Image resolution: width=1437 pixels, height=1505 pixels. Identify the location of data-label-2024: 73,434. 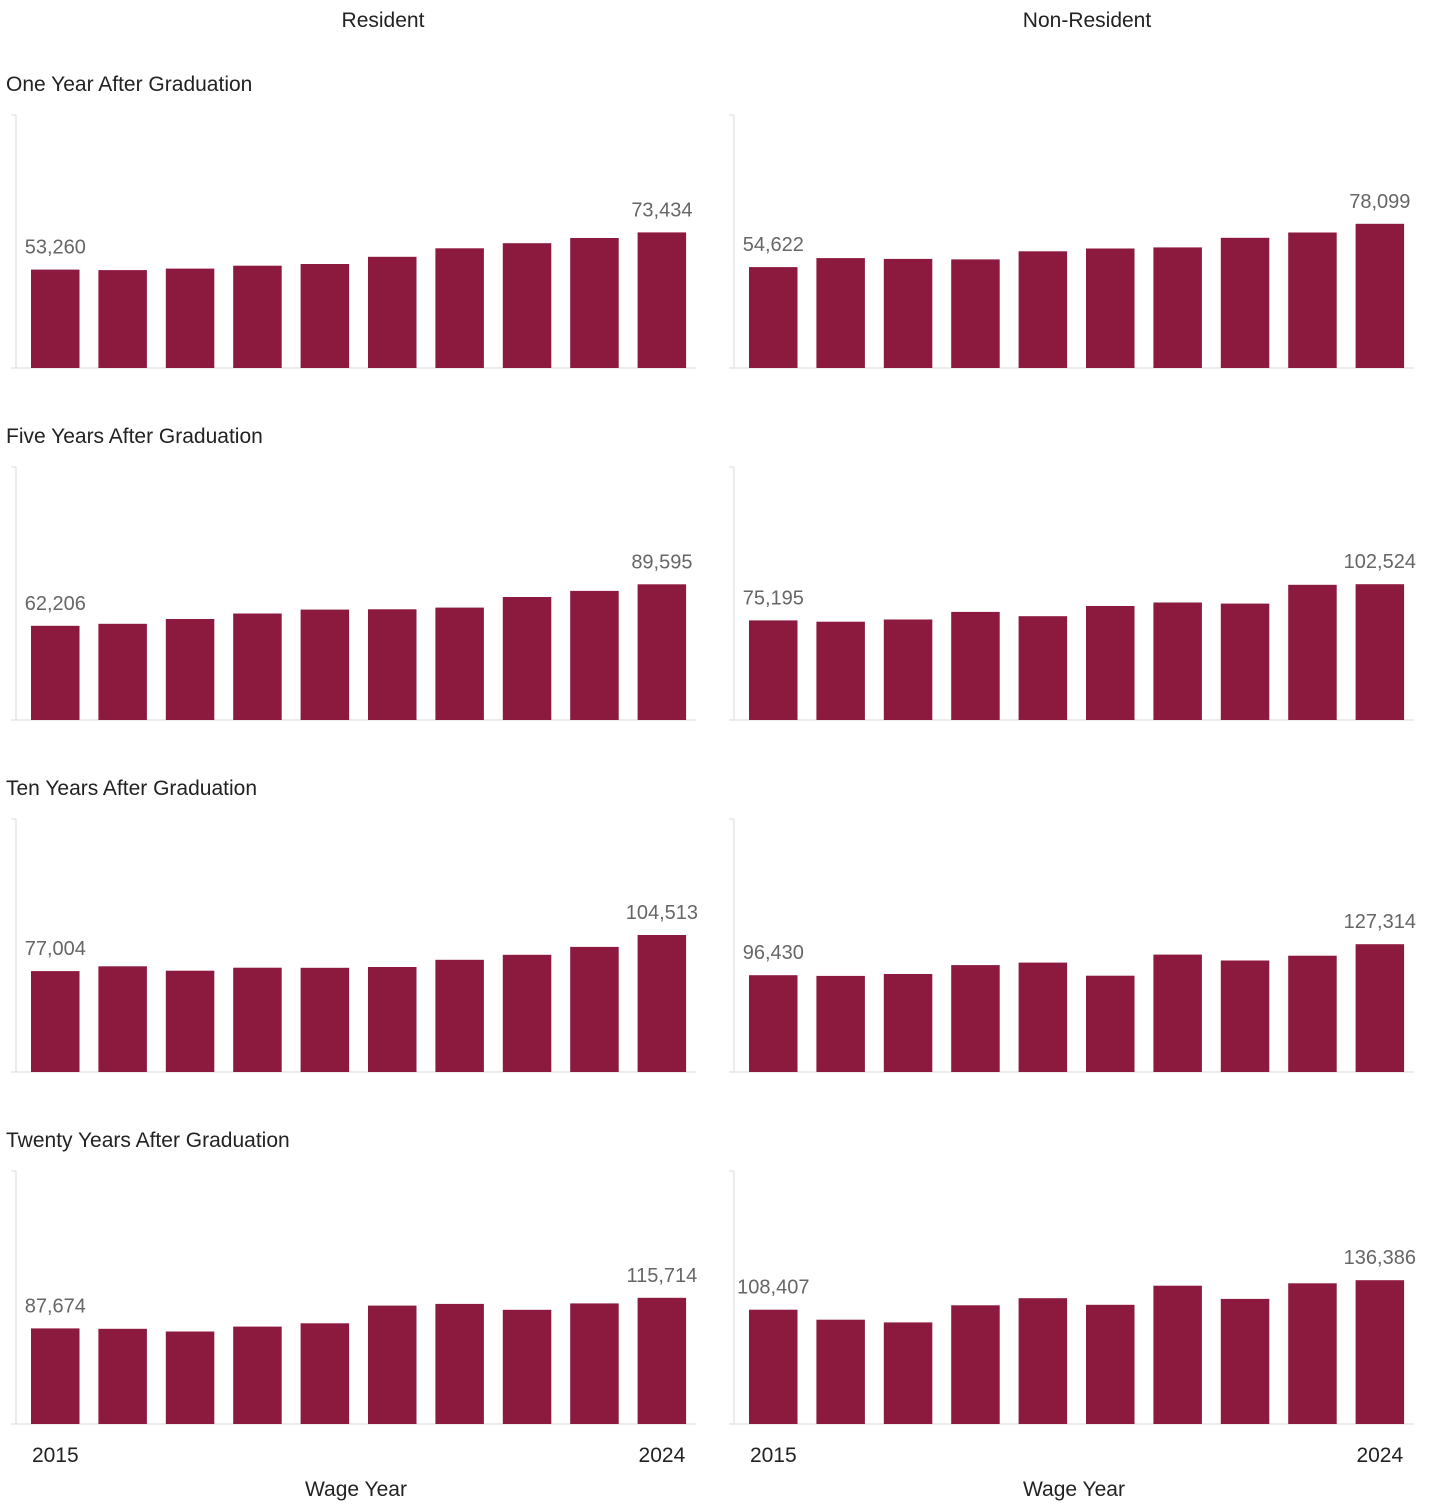
(661, 210).